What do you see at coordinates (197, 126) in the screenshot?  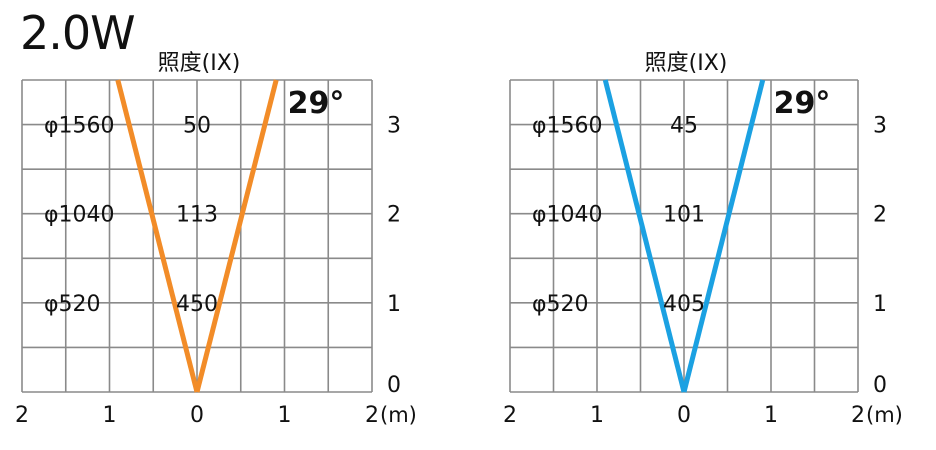 I see `illuminance-value: 50` at bounding box center [197, 126].